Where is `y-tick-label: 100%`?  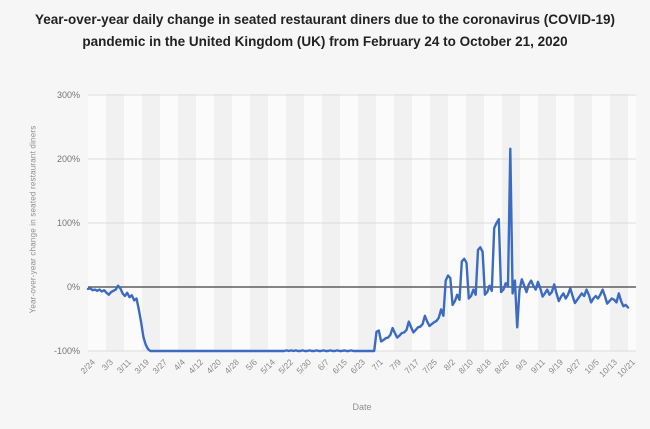 y-tick-label: 100% is located at coordinates (68, 222).